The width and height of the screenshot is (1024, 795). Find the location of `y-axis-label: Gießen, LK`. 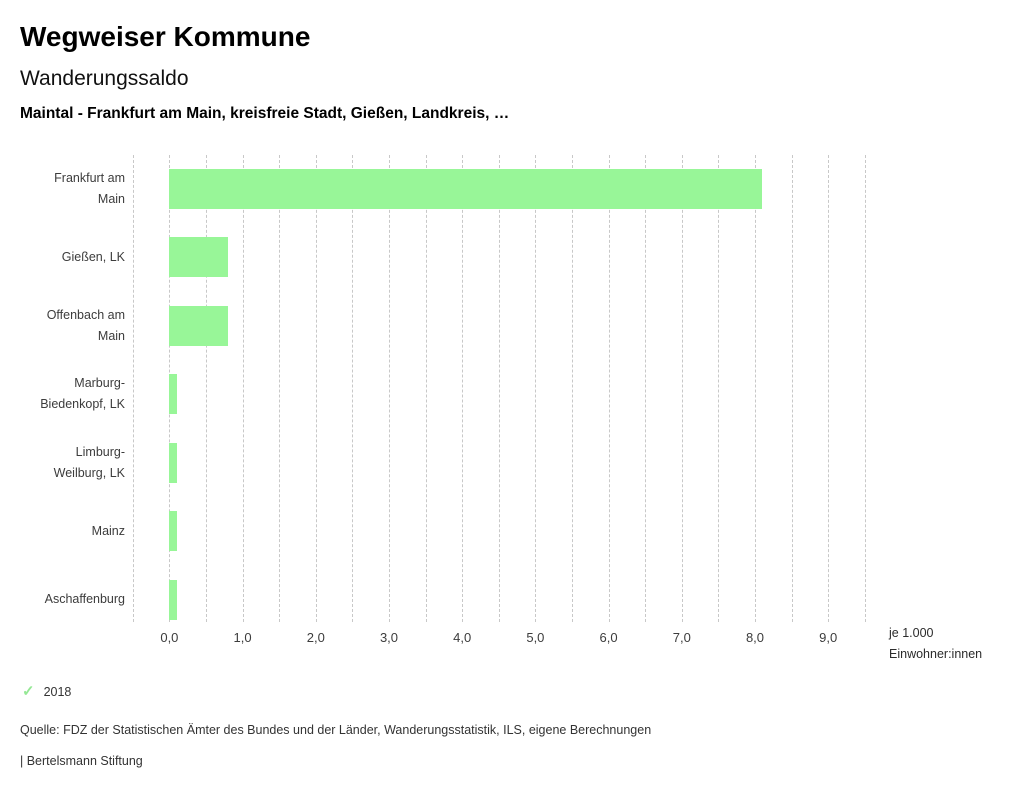

y-axis-label: Gießen, LK is located at coordinates (62, 257).